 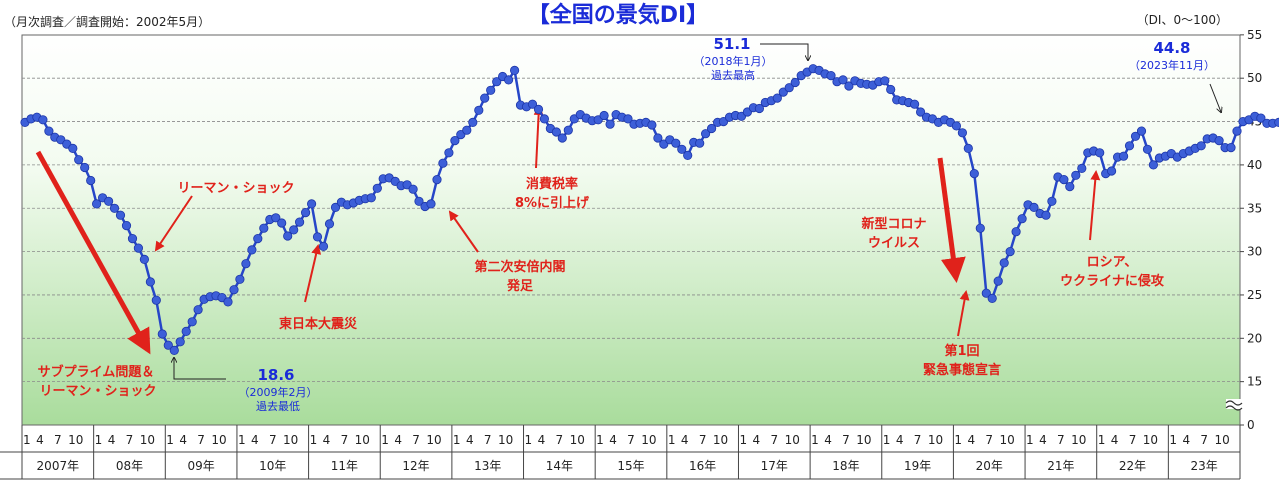 I want to click on year-label: 09年, so click(x=200, y=466).